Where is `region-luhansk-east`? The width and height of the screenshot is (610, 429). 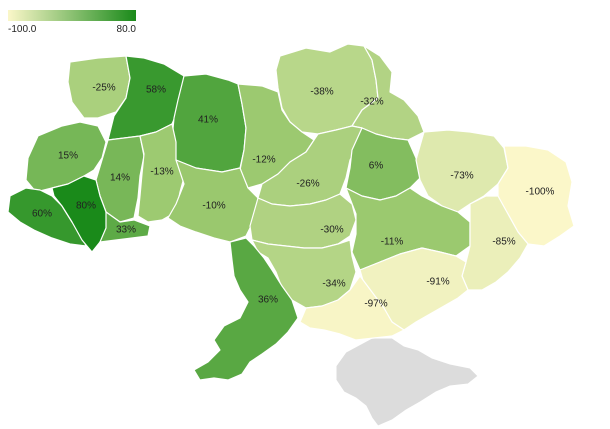
region-luhansk-east is located at coordinates (536, 196).